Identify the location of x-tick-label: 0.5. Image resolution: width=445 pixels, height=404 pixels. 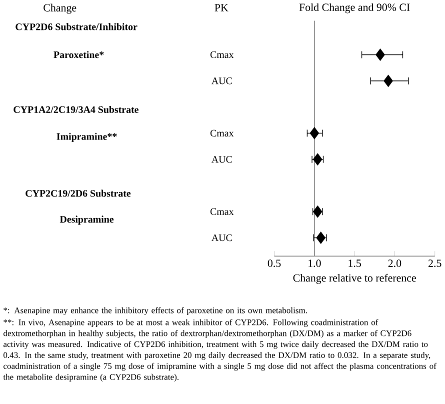
(274, 264).